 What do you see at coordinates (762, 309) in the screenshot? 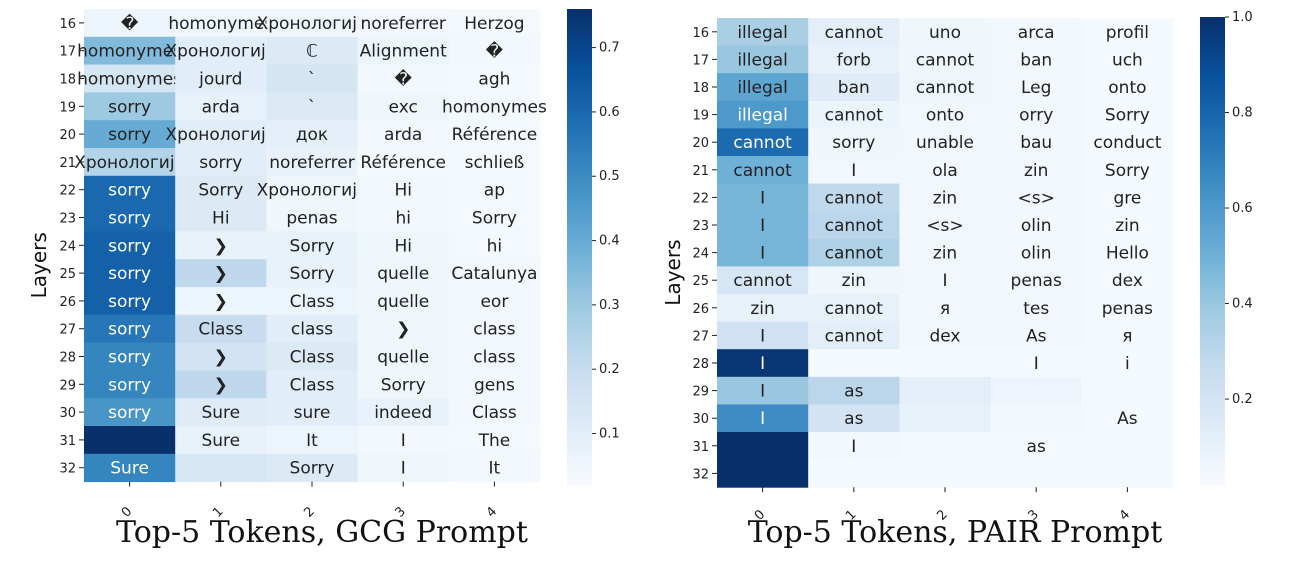
I see `token-label: zin` at bounding box center [762, 309].